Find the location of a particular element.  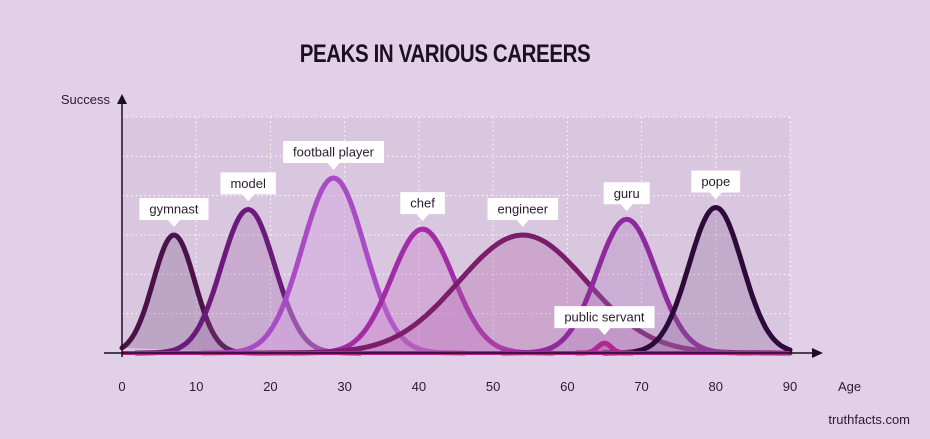

x-tick-label: 30 is located at coordinates (344, 386).